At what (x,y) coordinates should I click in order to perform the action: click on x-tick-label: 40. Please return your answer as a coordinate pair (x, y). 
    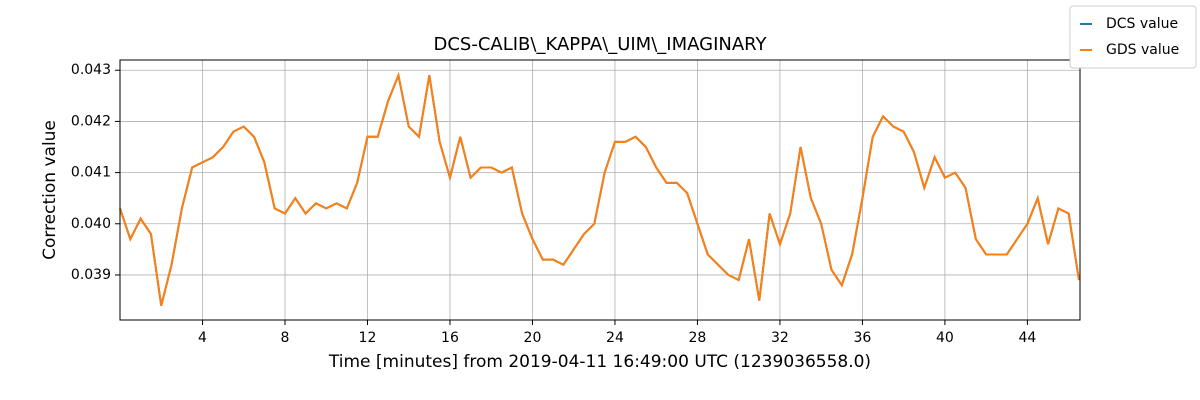
    Looking at the image, I should click on (945, 338).